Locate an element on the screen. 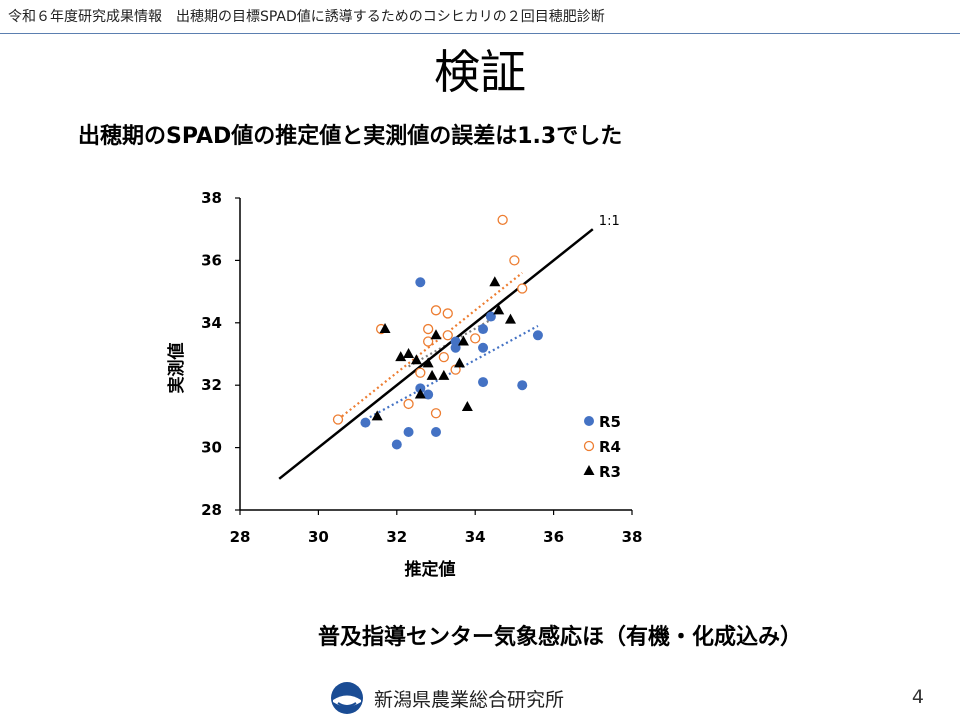 This screenshot has width=960, height=720. slide-subtitle: 出穂期のSPAD値の推定値と実測値の誤差は1.3でした is located at coordinates (350, 136).